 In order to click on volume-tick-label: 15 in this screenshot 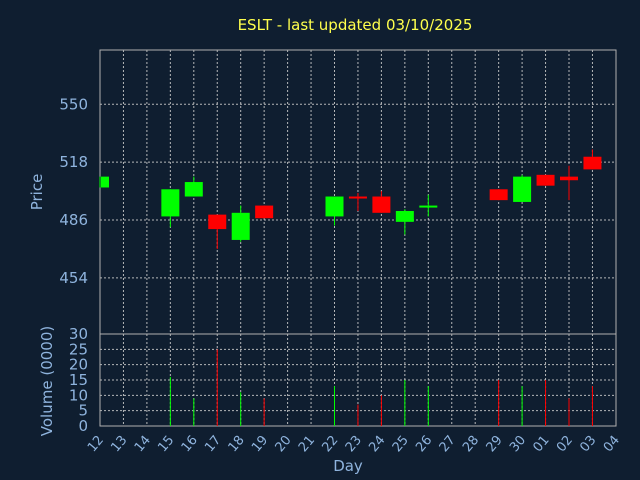, I will do `click(78, 380)`.